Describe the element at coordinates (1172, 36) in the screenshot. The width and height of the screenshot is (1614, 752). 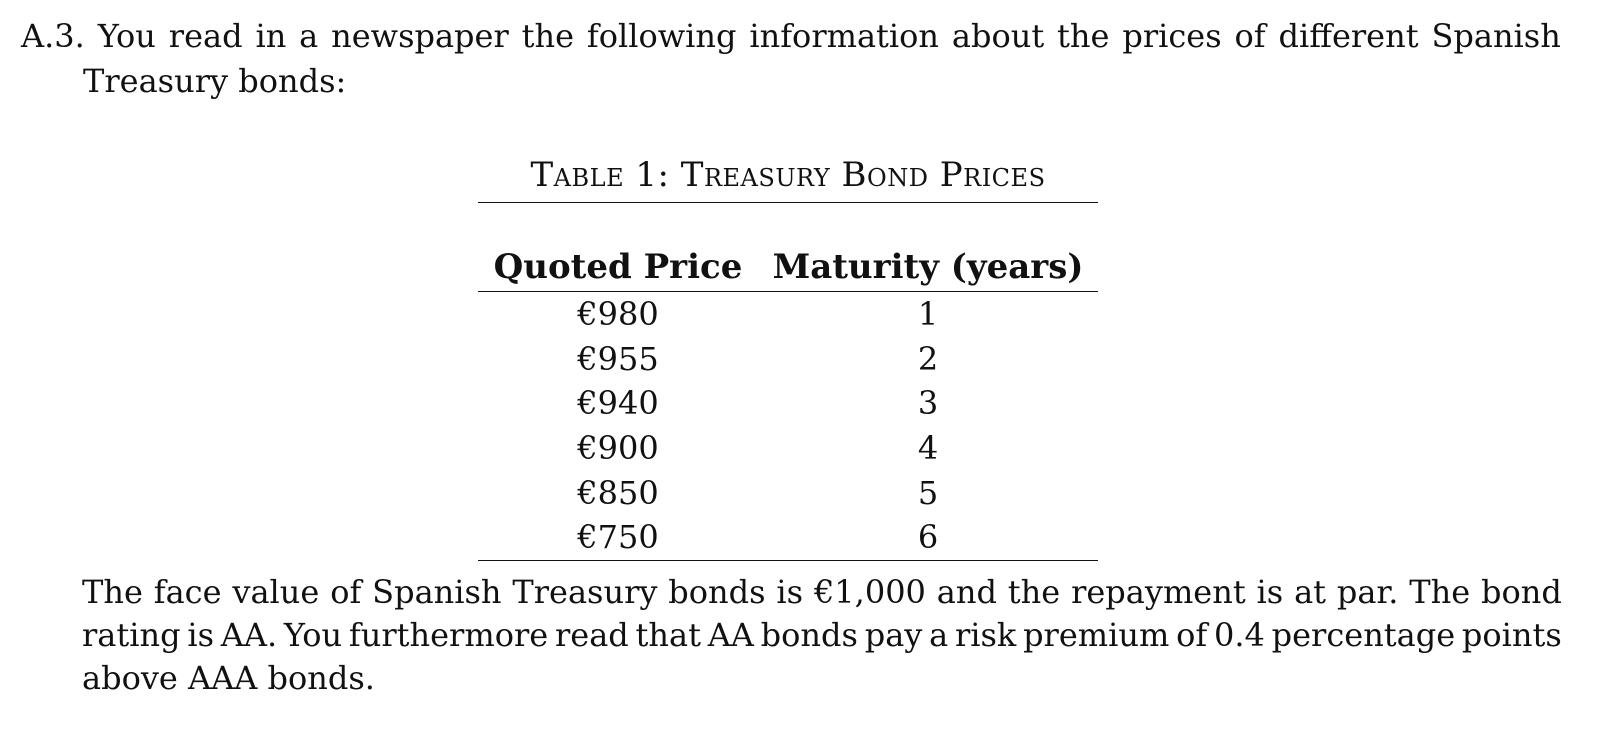
I see `intro-word: prices` at that location.